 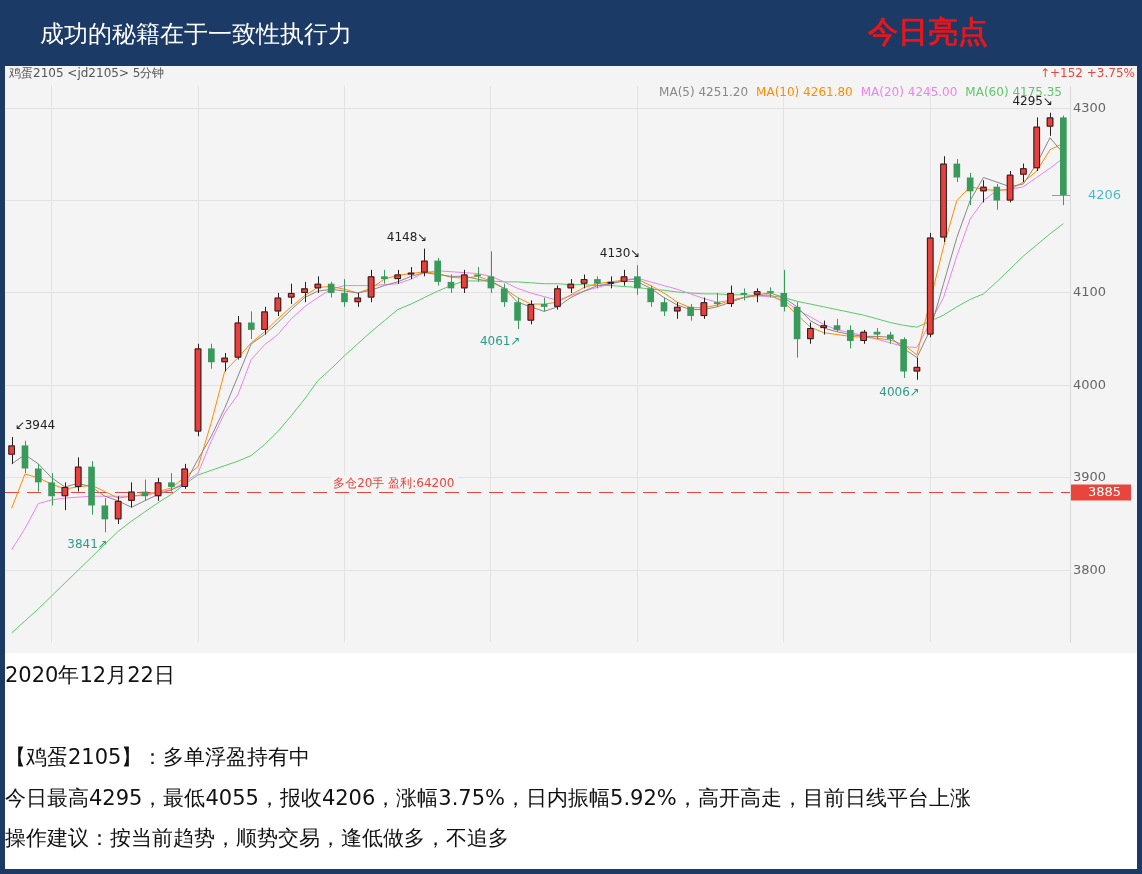 I want to click on annotation: 4006↗, so click(x=899, y=391).